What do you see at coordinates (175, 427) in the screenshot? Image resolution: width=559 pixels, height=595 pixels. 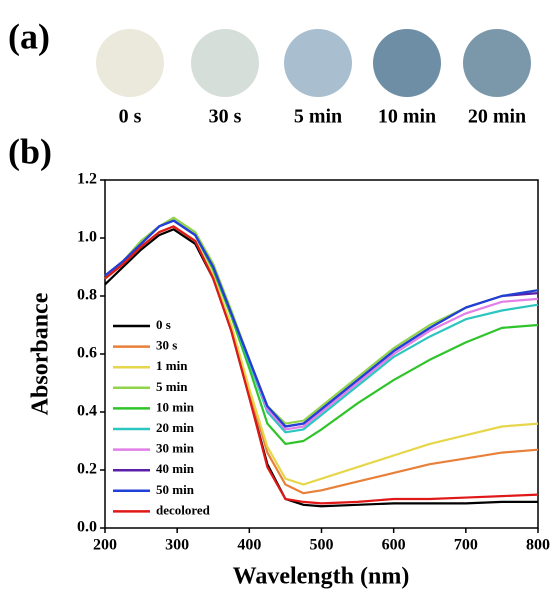 I see `legend-label: 20 min` at bounding box center [175, 427].